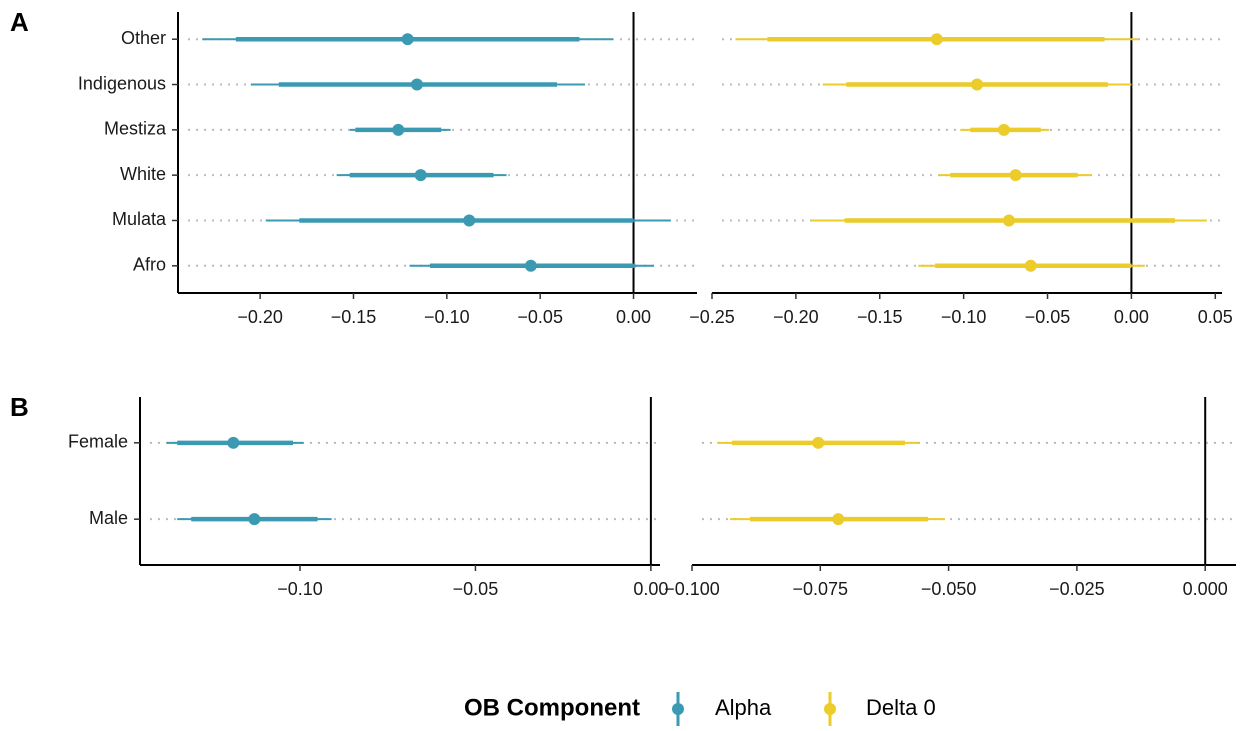 The height and width of the screenshot is (731, 1252). I want to click on x-tick-label: −0.075, so click(821, 589).